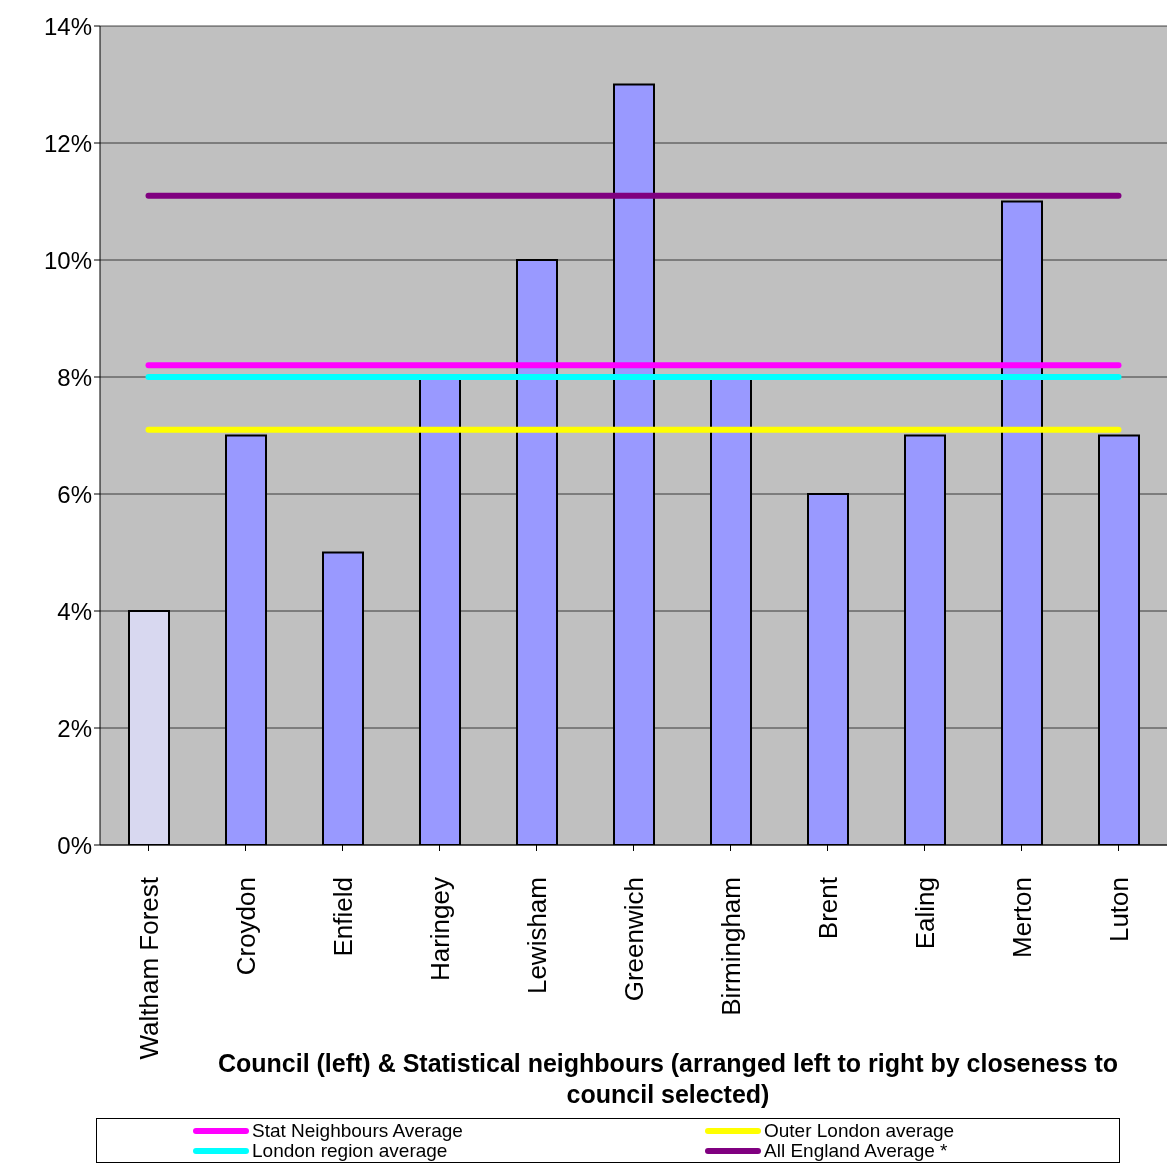 This screenshot has height=1165, width=1167. Describe the element at coordinates (827, 908) in the screenshot. I see `x-tick-label: Brent` at that location.